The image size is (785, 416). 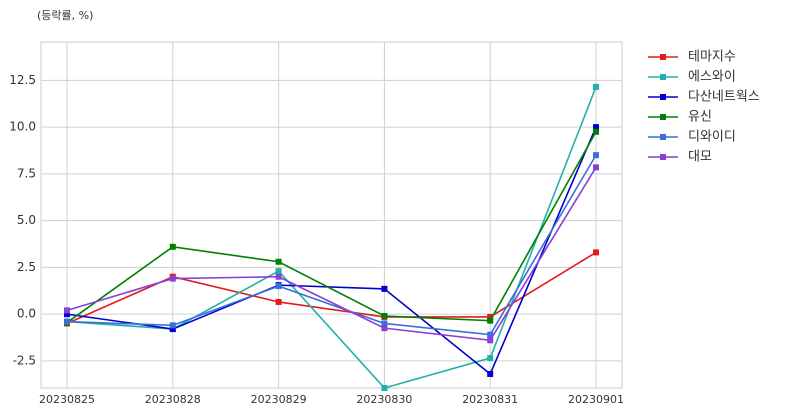 I want to click on y-tick-label: 12.5, so click(x=22, y=80).